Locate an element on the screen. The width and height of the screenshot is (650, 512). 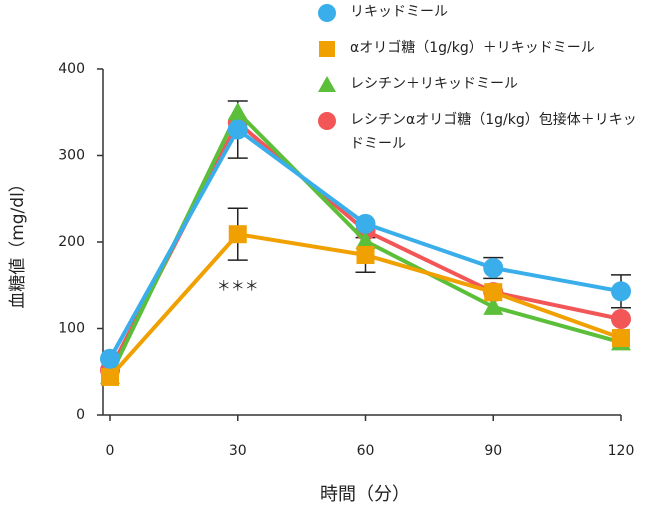
legend-item: レシチン＋リキッドミール is located at coordinates (481, 84).